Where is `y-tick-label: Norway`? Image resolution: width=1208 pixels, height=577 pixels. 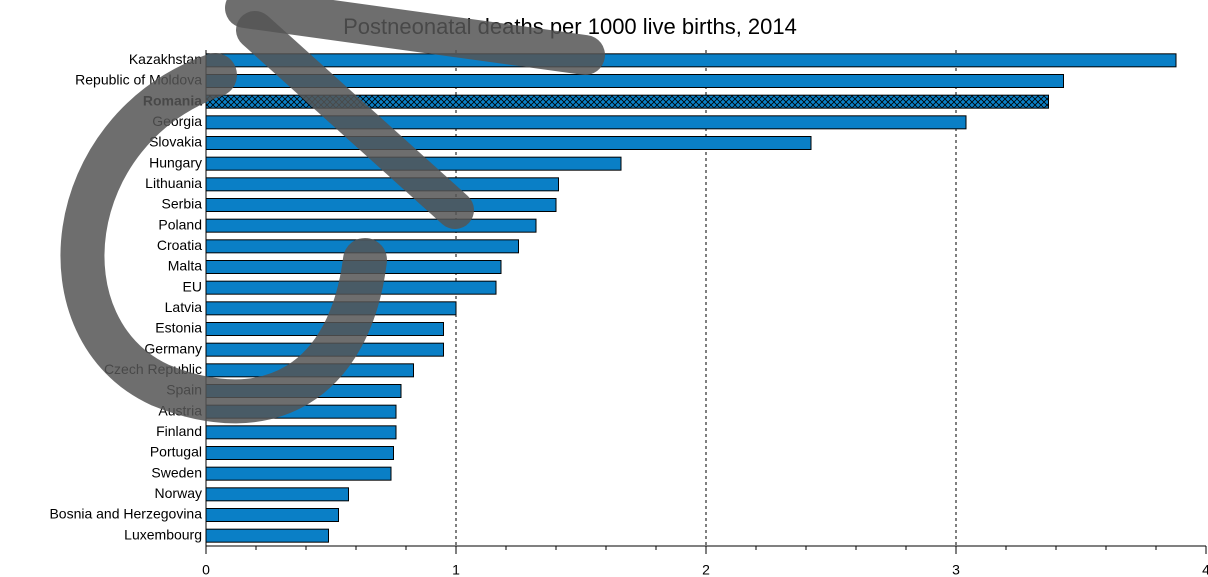 y-tick-label: Norway is located at coordinates (178, 493).